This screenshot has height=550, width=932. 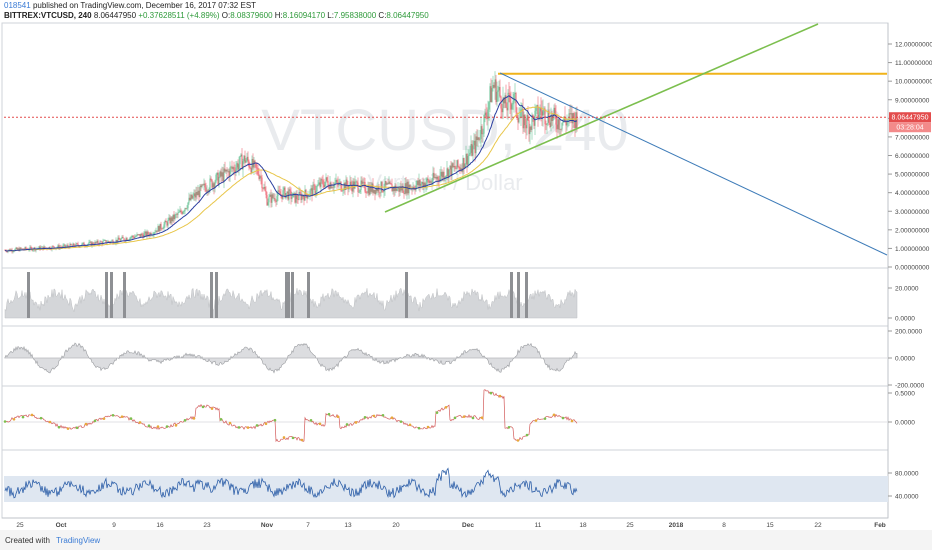 I want to click on downtrend-line, so click(x=693, y=164).